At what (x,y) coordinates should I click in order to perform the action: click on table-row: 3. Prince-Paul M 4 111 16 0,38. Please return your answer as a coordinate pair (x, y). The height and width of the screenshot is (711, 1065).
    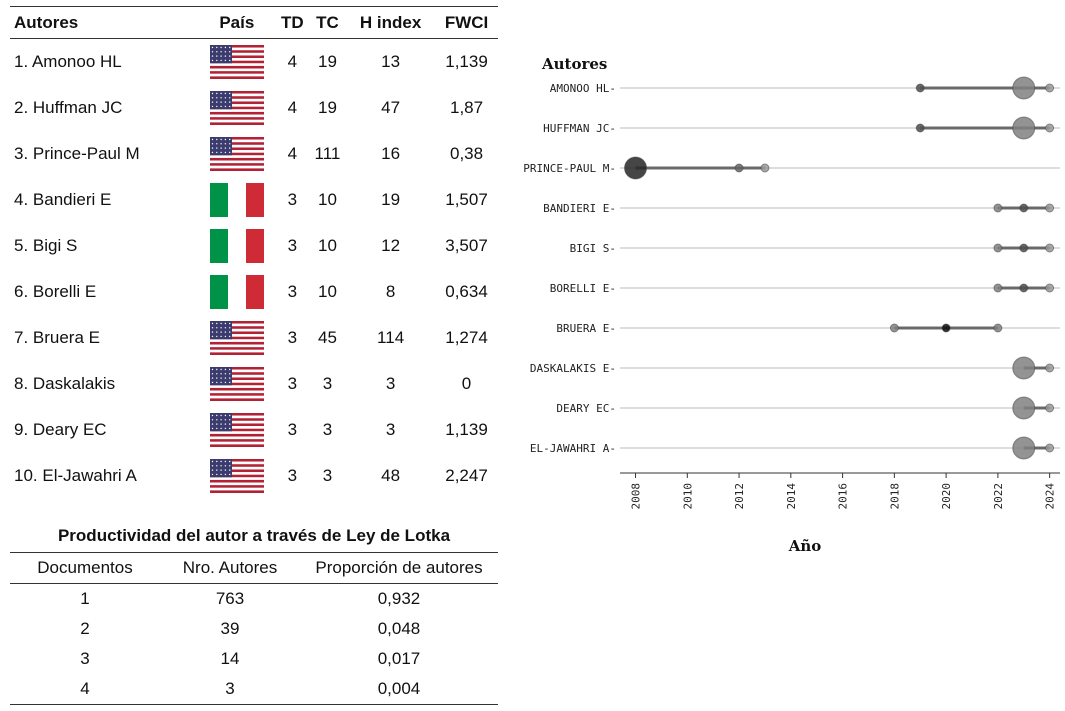
    Looking at the image, I should click on (254, 154).